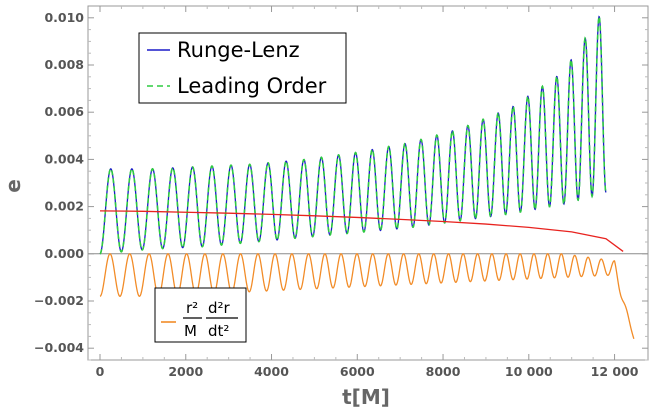  I want to click on y-tick-label: −0.002, so click(59, 300).